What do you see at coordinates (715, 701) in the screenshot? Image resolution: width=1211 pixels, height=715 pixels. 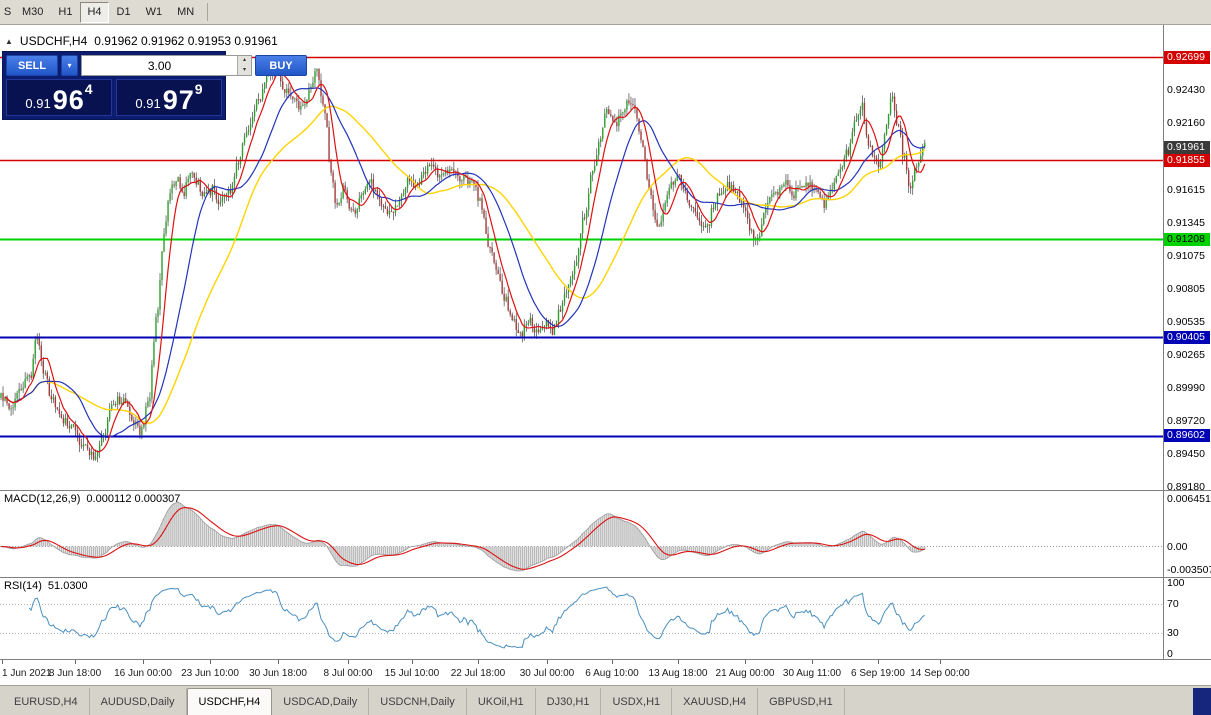 I see `tab-xauusd-h4: XAUUSD,H4` at bounding box center [715, 701].